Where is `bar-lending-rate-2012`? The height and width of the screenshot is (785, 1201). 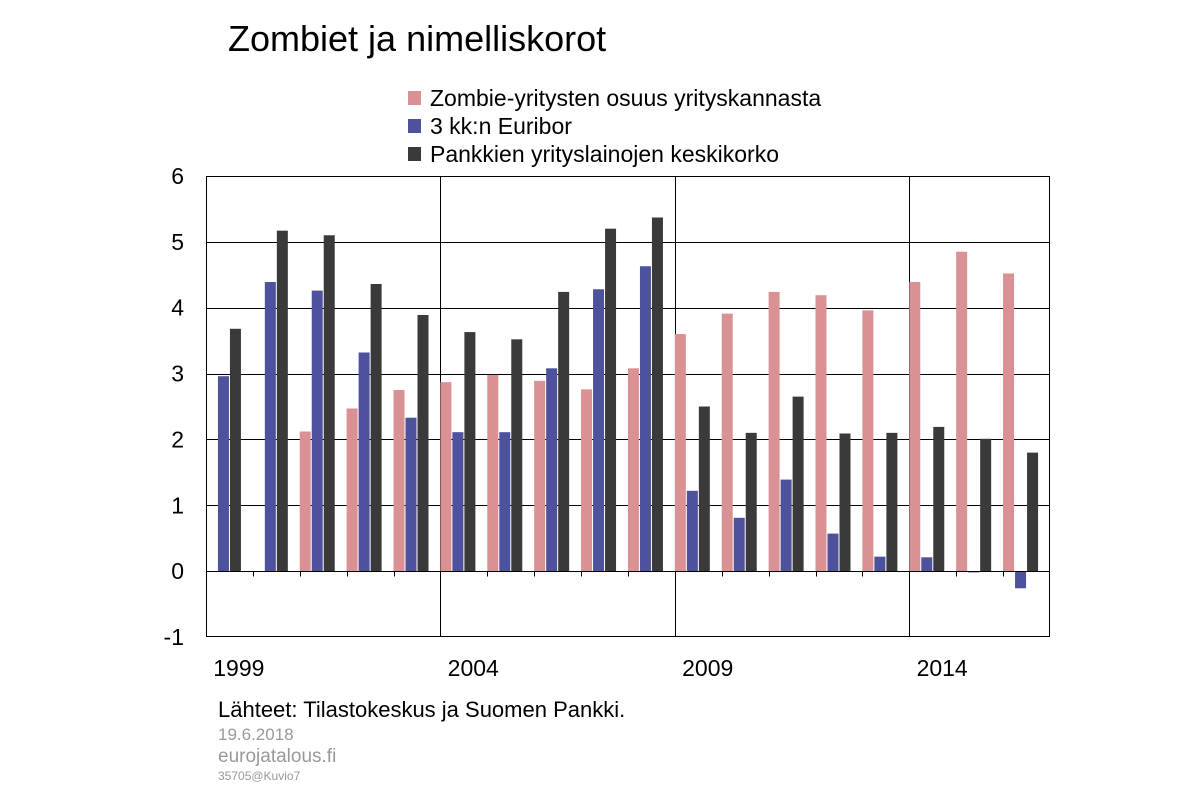 bar-lending-rate-2012 is located at coordinates (845, 502).